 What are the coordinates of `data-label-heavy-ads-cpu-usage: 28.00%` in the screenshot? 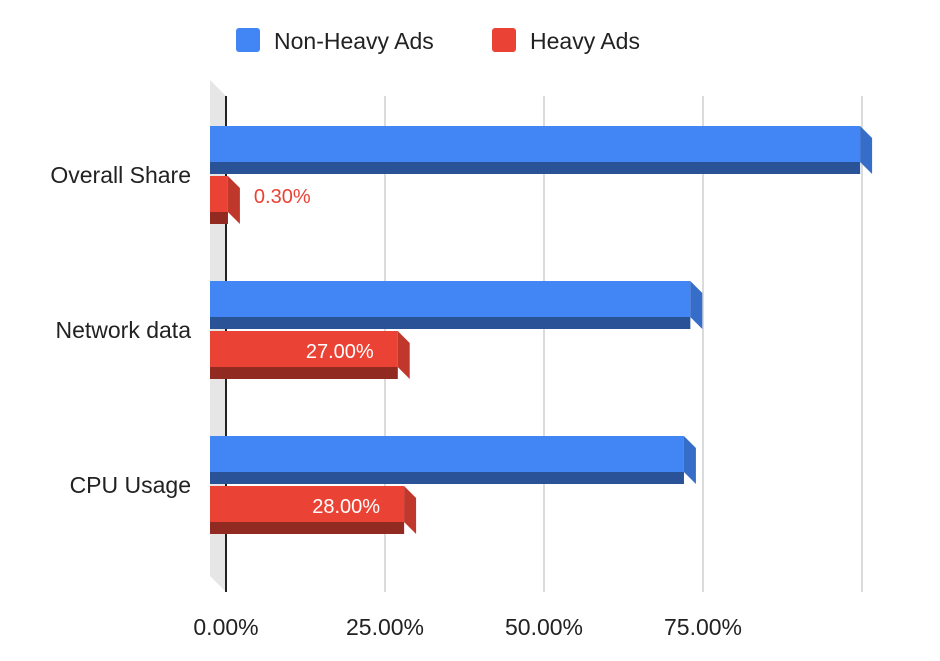 It's located at (346, 507).